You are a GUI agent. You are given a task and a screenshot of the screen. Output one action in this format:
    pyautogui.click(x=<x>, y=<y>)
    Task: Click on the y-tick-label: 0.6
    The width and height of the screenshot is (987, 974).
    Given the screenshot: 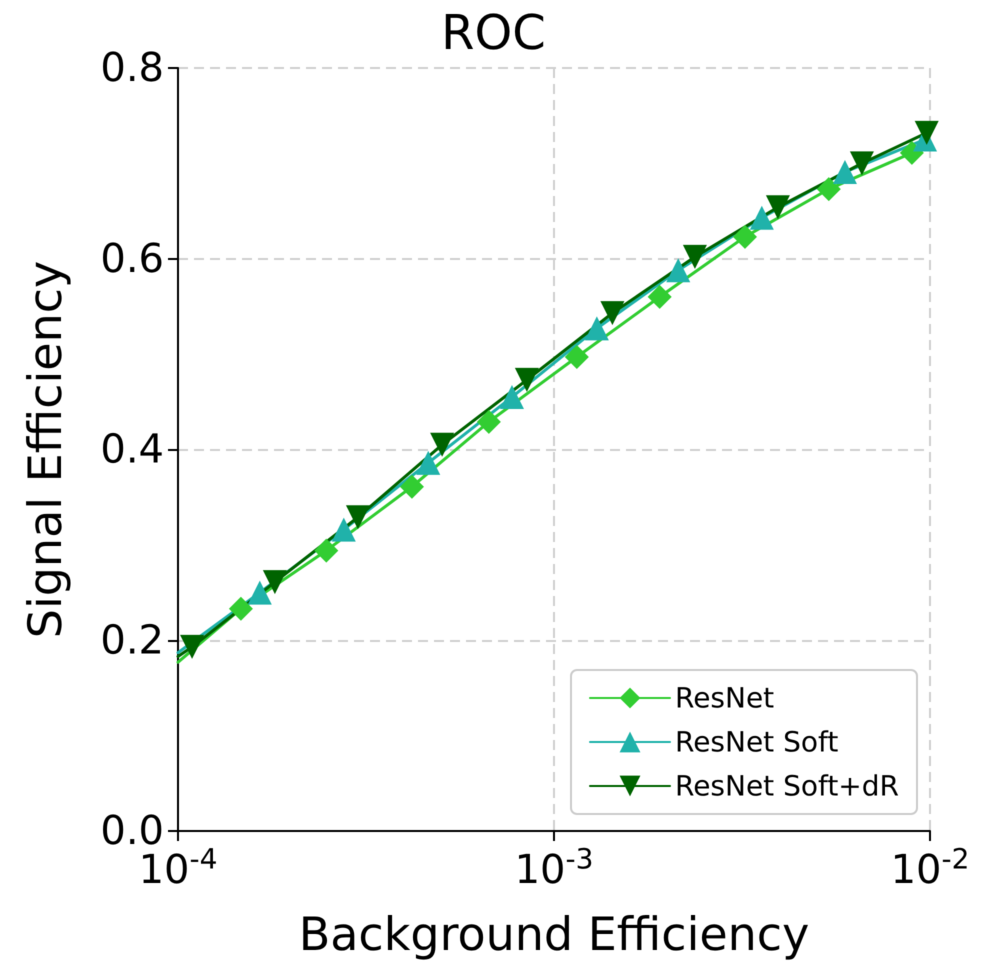 What is the action you would take?
    pyautogui.click(x=132, y=259)
    